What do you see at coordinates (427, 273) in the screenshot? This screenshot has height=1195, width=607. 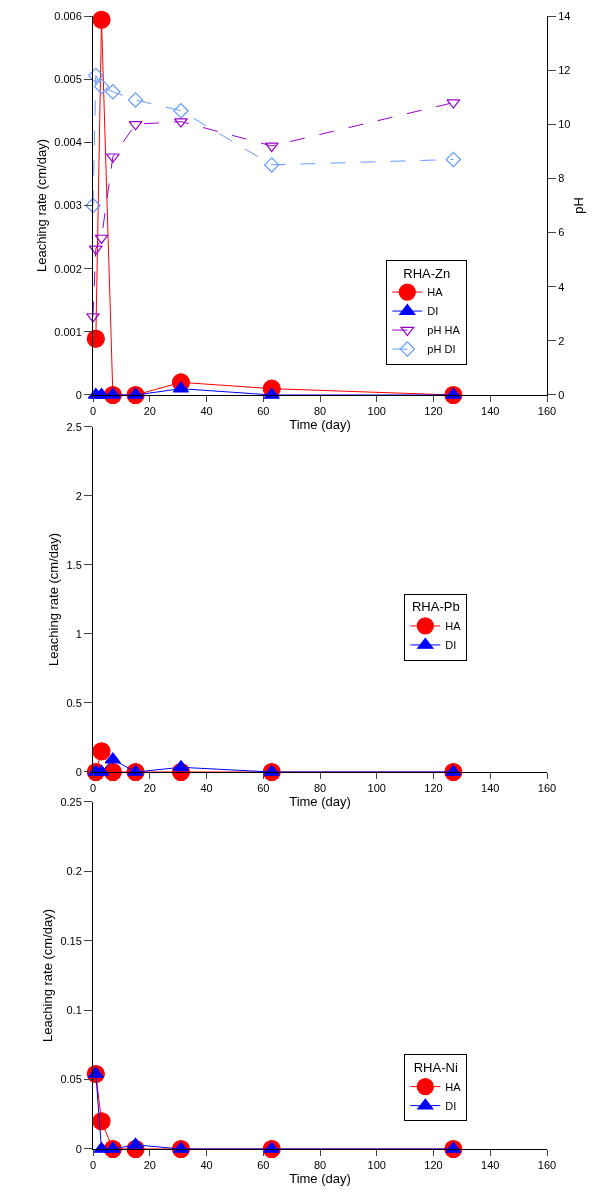 I see `legend-title: RHA-Zn` at bounding box center [427, 273].